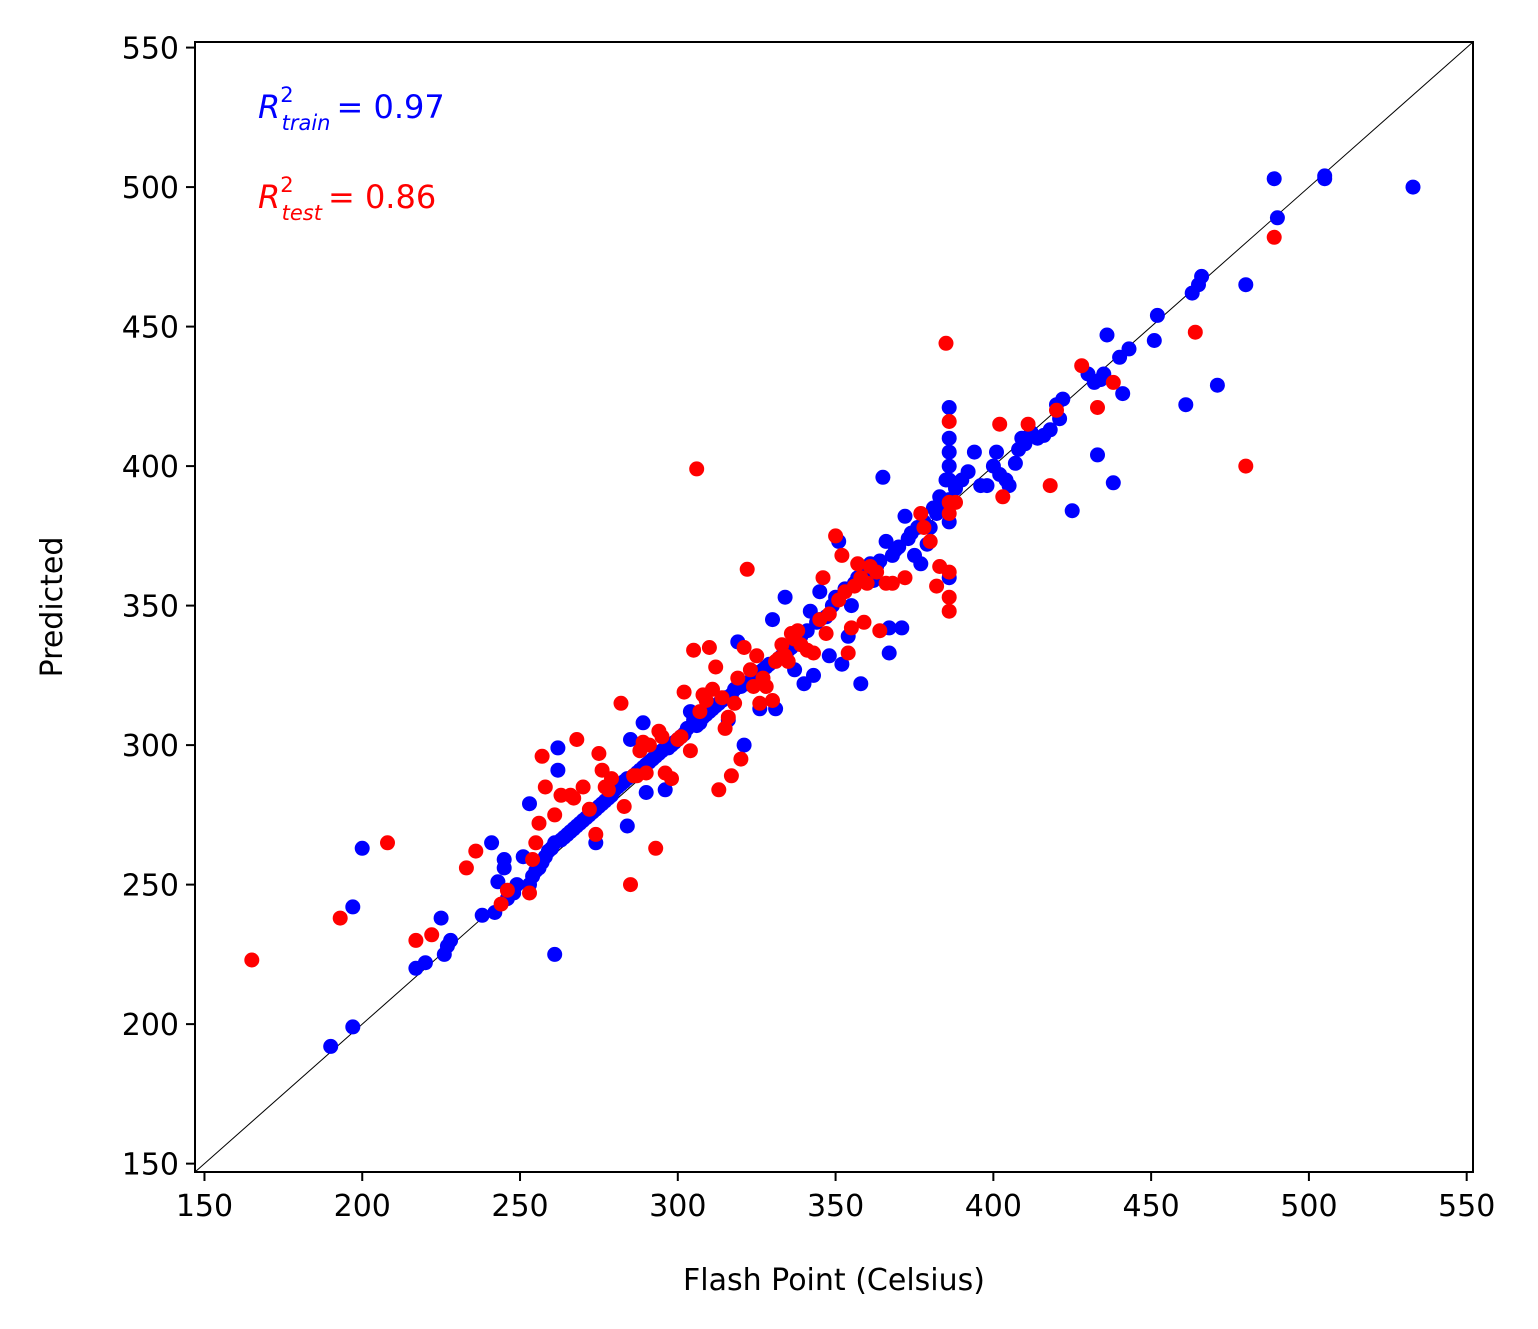 The width and height of the screenshot is (1538, 1329). What do you see at coordinates (834, 1280) in the screenshot?
I see `x-axis-label: Flash Point (Celsius)` at bounding box center [834, 1280].